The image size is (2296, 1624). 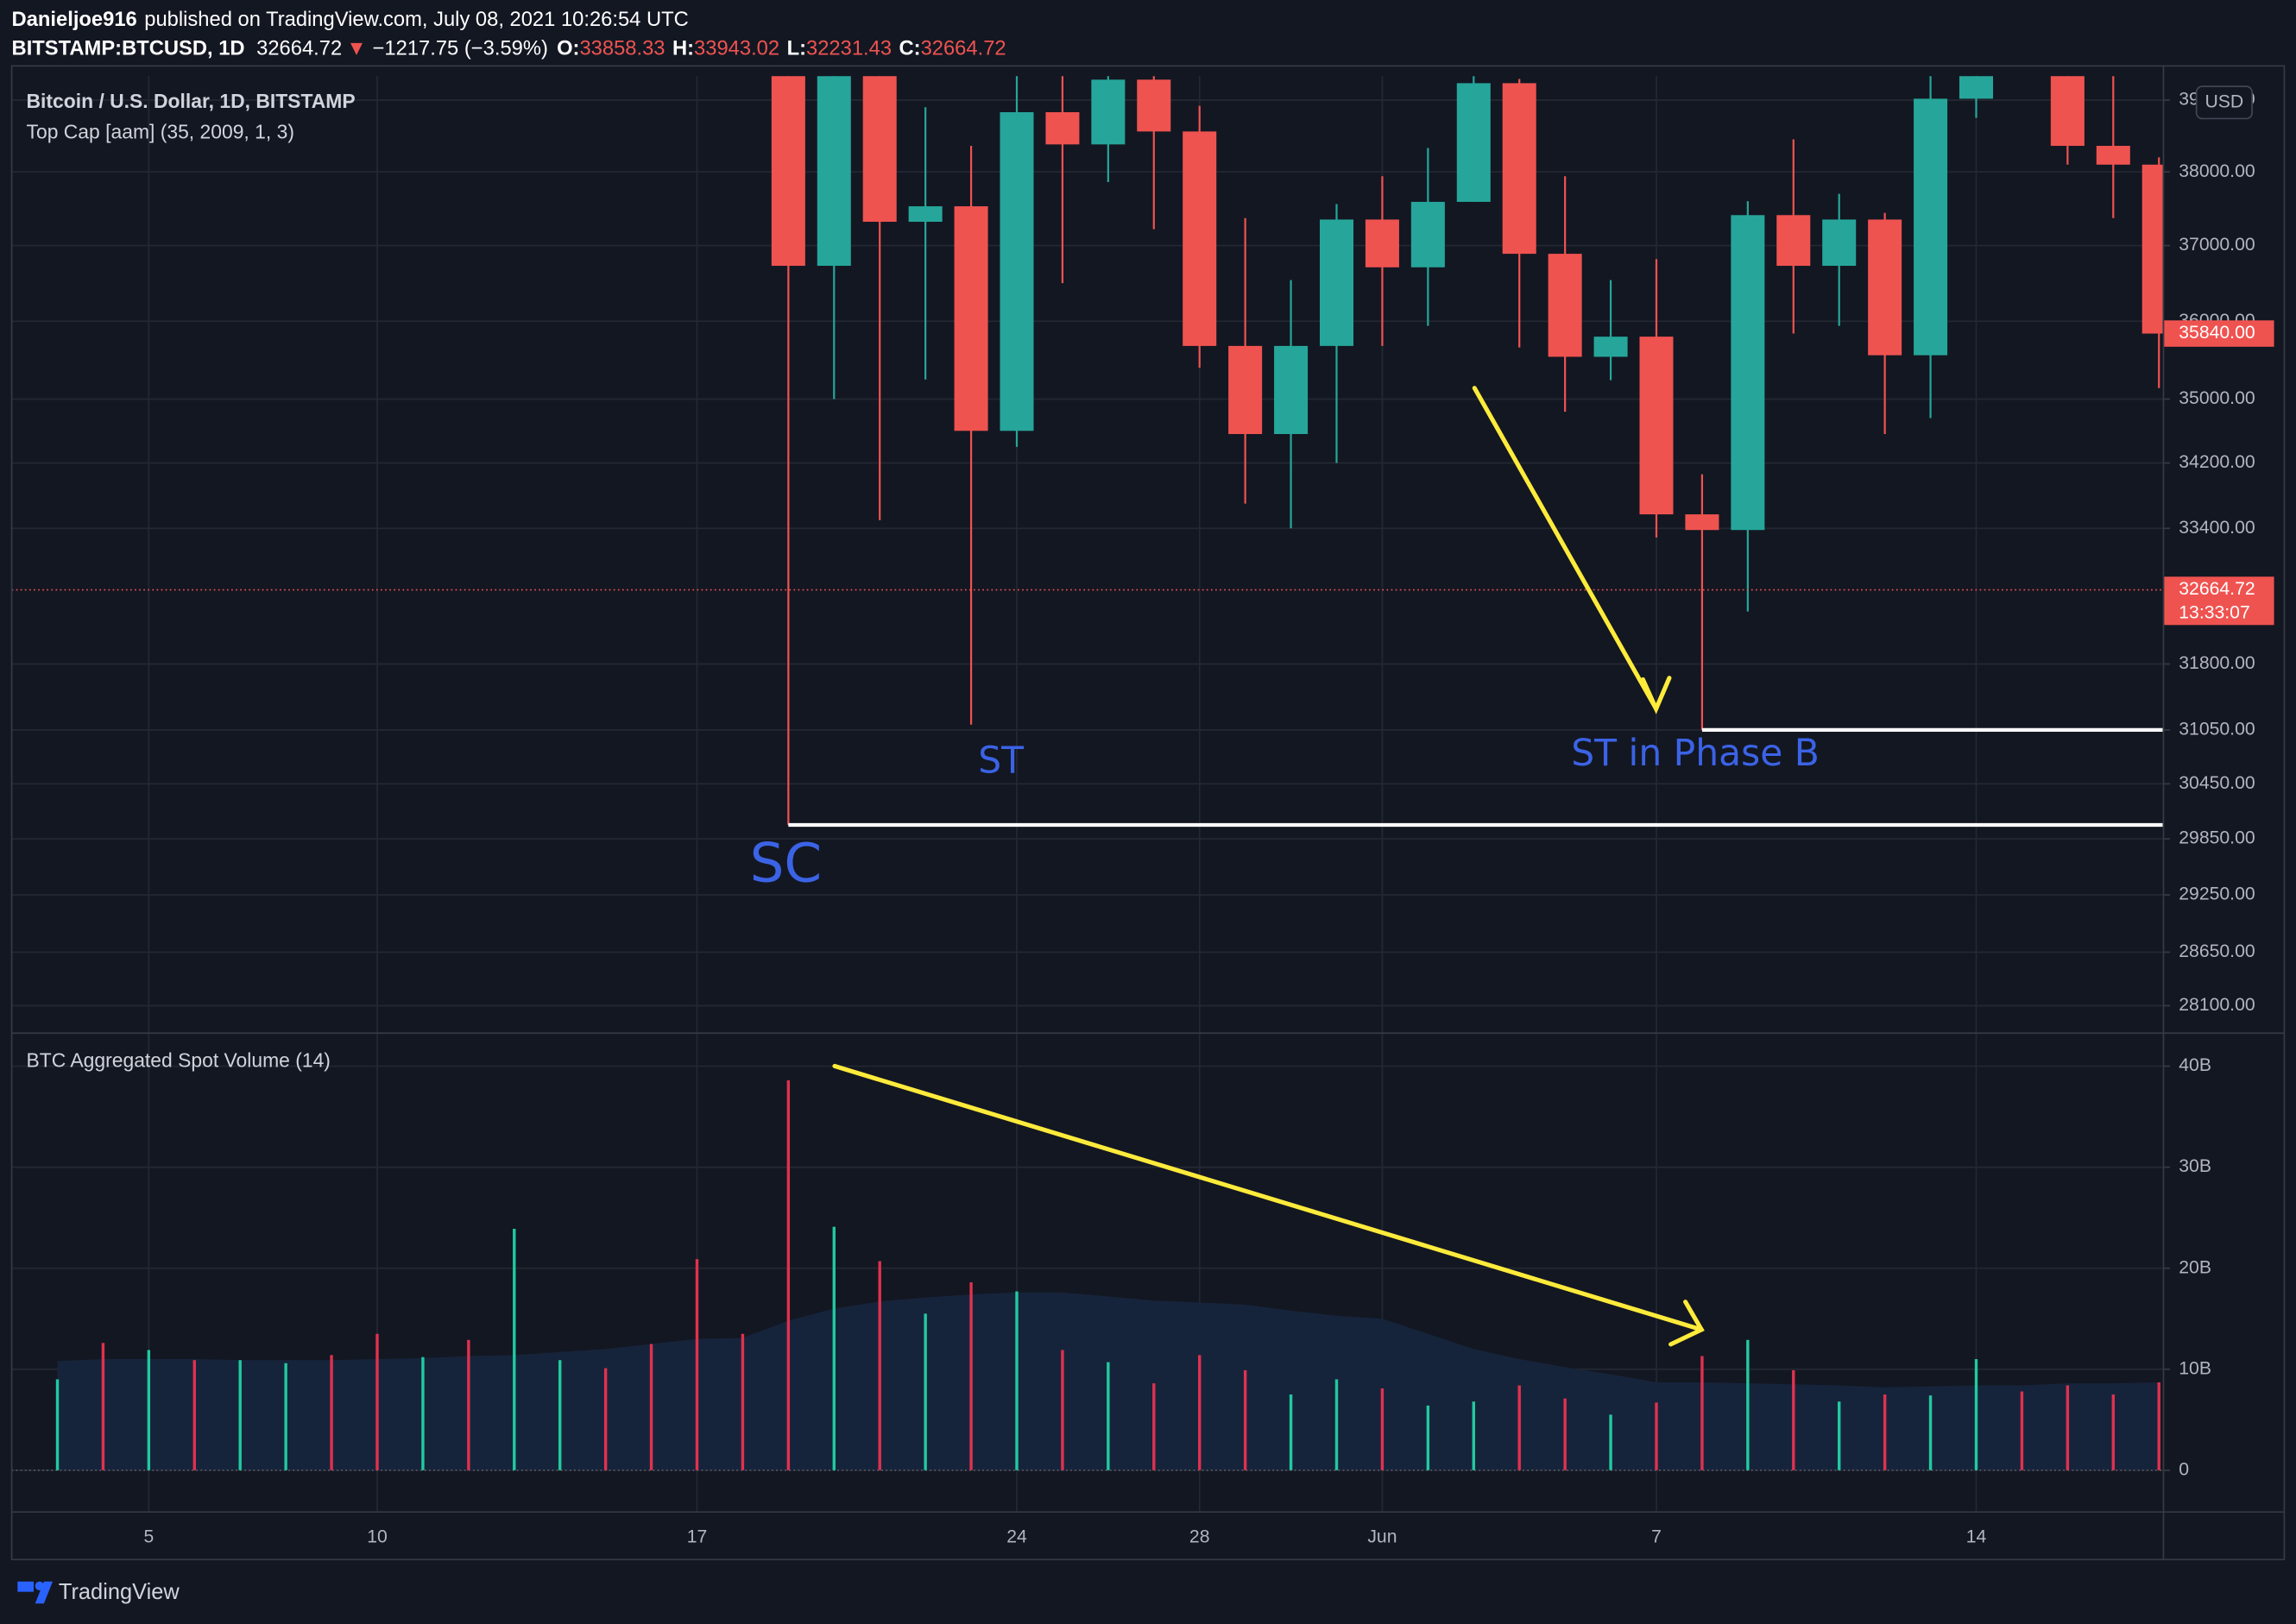 What do you see at coordinates (963, 48) in the screenshot?
I see `ohlc-value: 32664.72` at bounding box center [963, 48].